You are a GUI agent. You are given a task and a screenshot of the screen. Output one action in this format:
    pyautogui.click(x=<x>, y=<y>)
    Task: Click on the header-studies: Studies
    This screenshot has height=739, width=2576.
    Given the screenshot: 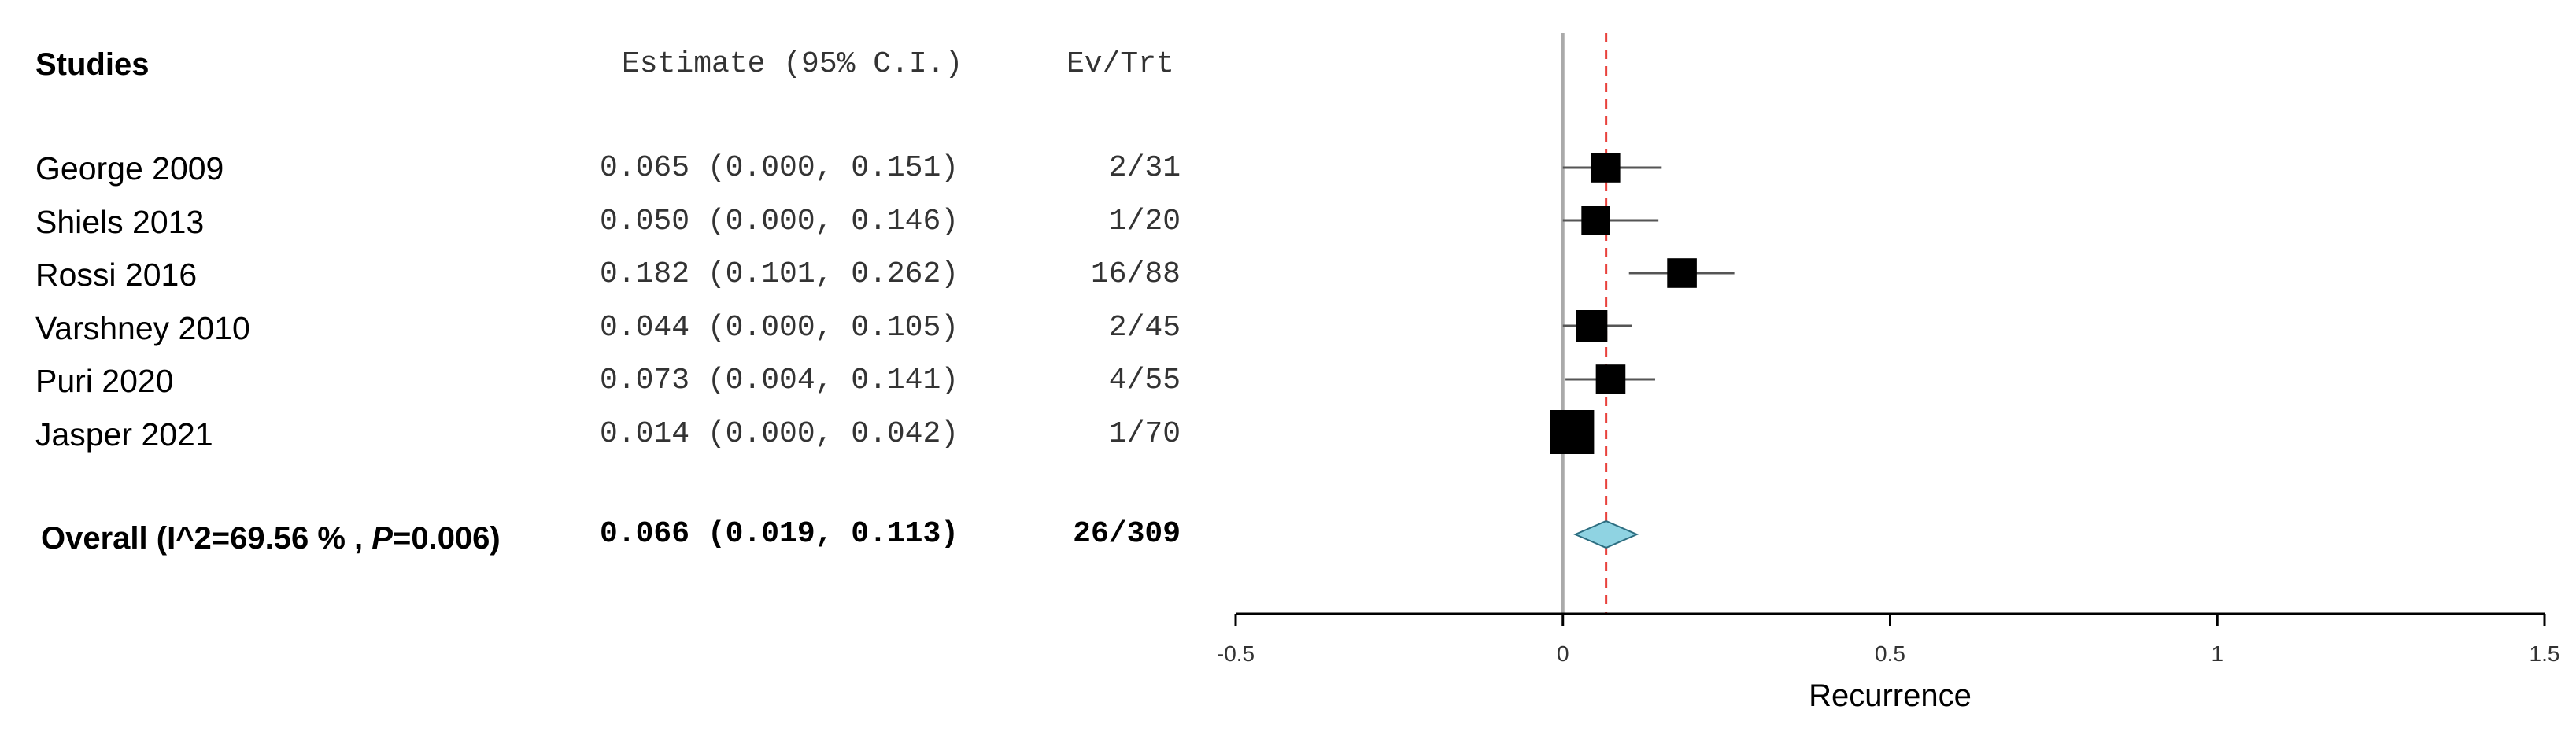 What is the action you would take?
    pyautogui.click(x=92, y=64)
    